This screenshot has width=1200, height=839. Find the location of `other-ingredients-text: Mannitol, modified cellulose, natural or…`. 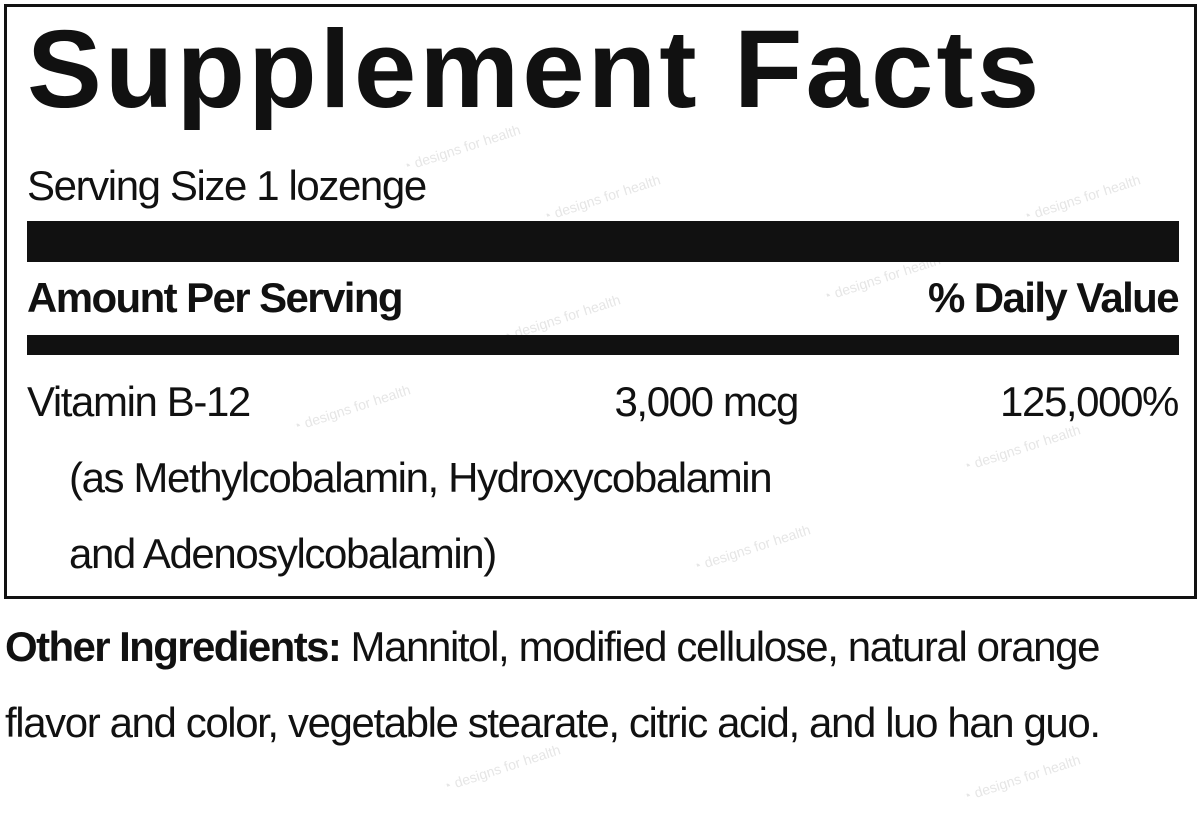

other-ingredients-text: Mannitol, modified cellulose, natural or… is located at coordinates (720, 646).